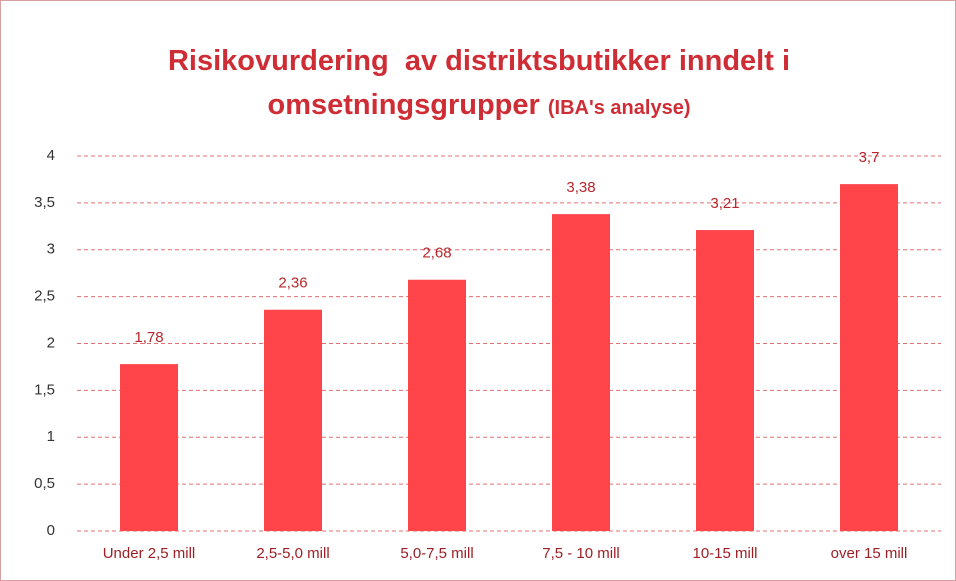 The width and height of the screenshot is (956, 581). Describe the element at coordinates (869, 553) in the screenshot. I see `x-tick-label: over 15 mill` at that location.